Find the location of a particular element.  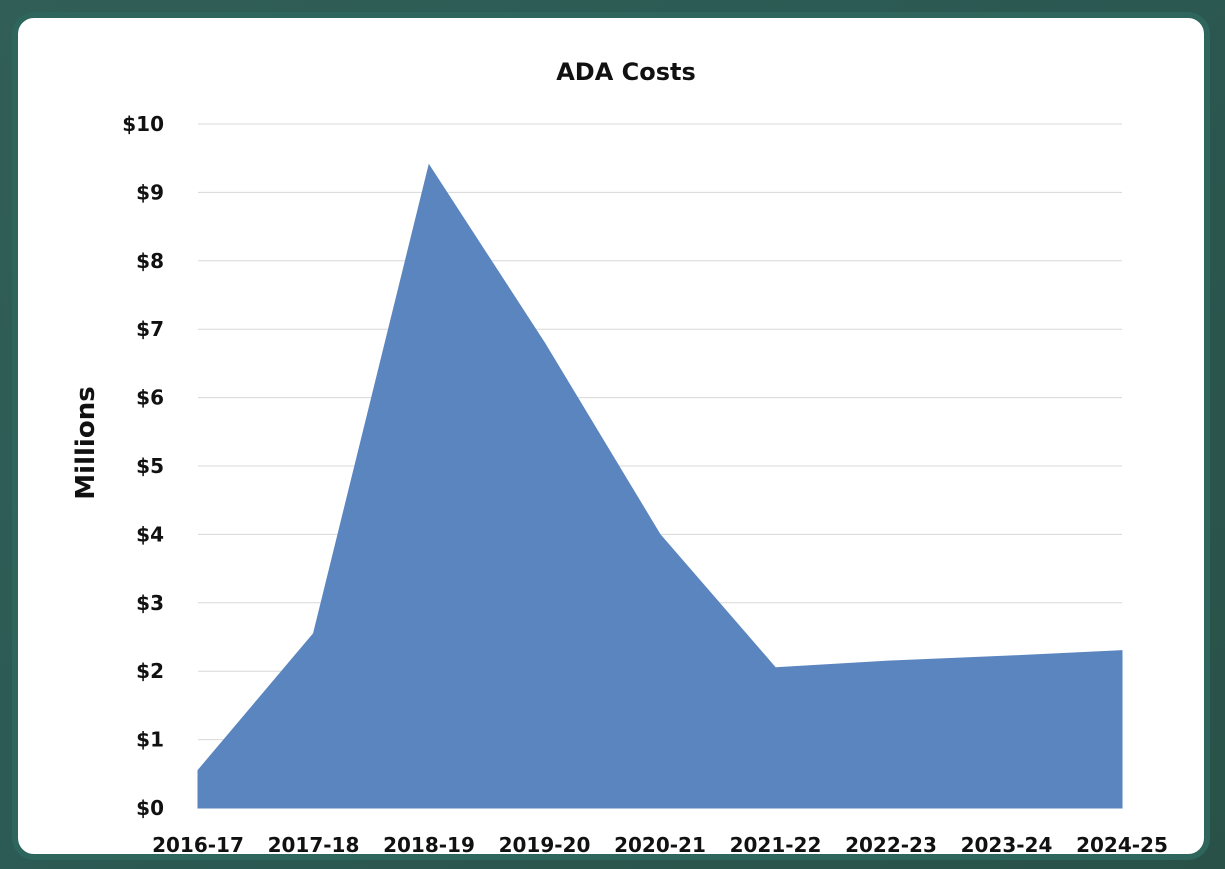

y-tick-label: $8 is located at coordinates (150, 261).